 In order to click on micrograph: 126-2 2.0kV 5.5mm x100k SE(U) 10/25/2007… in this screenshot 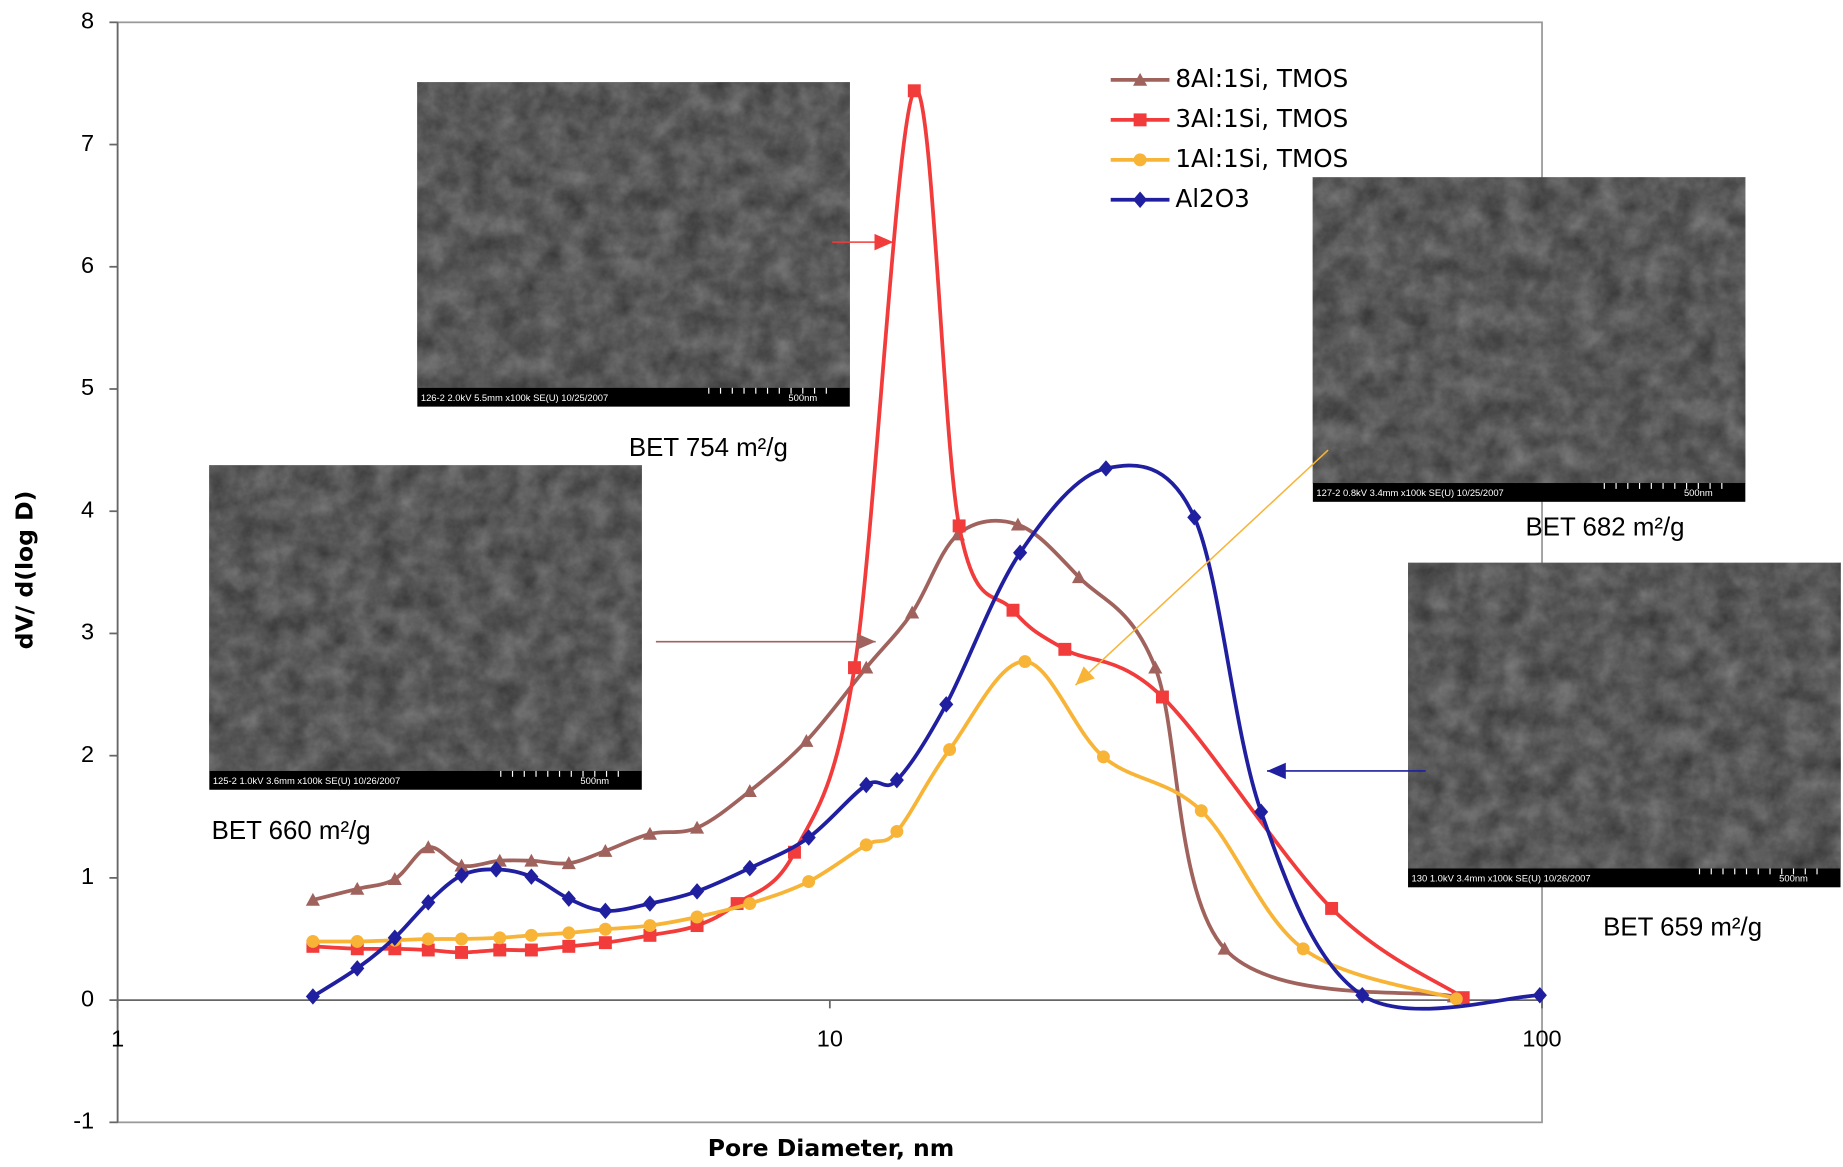, I will do `click(633, 244)`.